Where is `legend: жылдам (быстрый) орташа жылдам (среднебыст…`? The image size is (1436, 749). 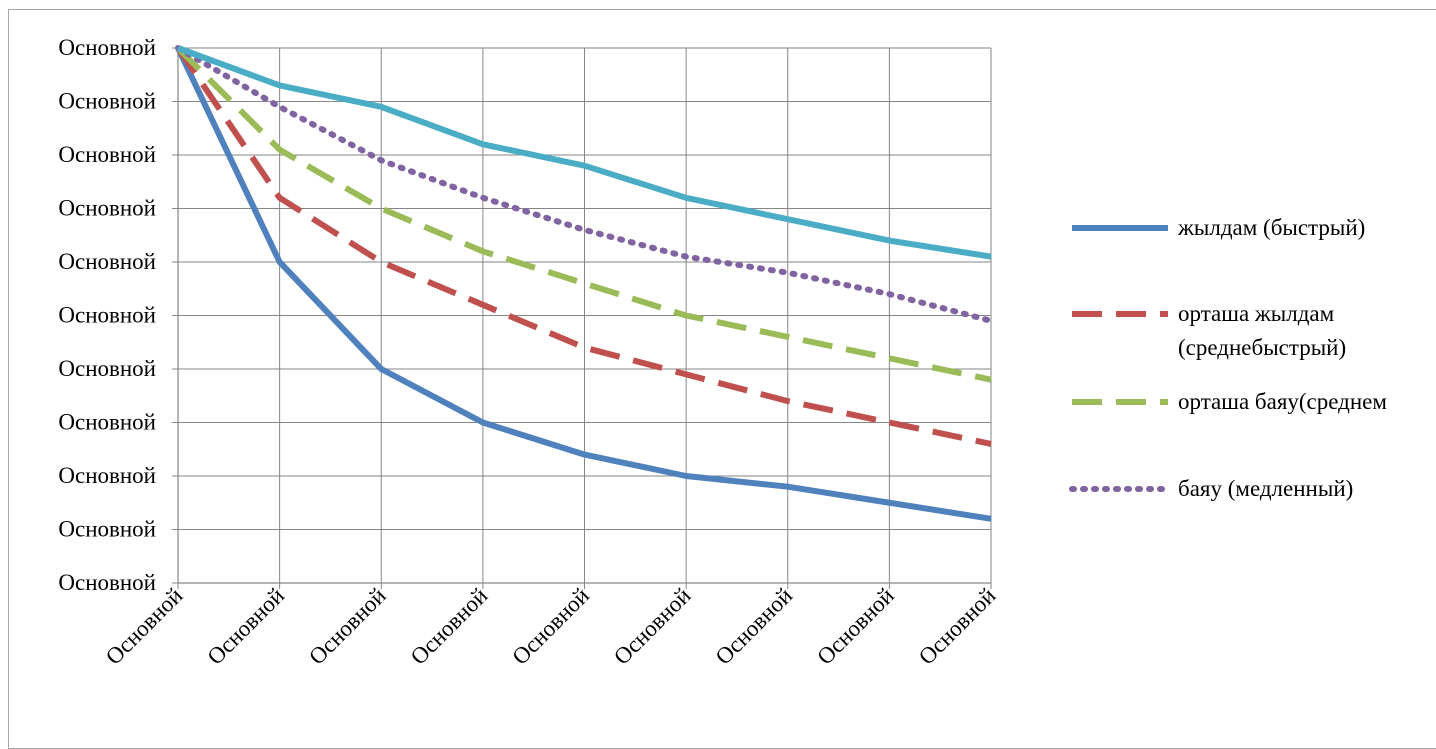 legend: жылдам (быстрый) орташа жылдам (среднебыст… is located at coordinates (1228, 358).